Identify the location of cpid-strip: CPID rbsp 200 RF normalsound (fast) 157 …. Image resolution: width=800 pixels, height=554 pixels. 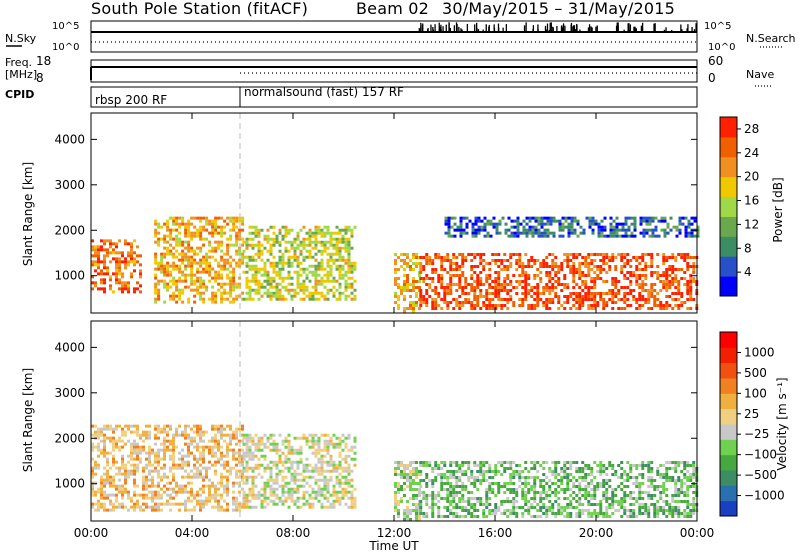
(351, 96).